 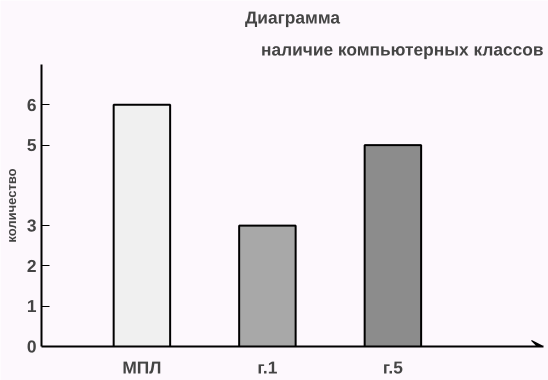 I want to click on y-tick-label: 2, so click(x=31, y=266).